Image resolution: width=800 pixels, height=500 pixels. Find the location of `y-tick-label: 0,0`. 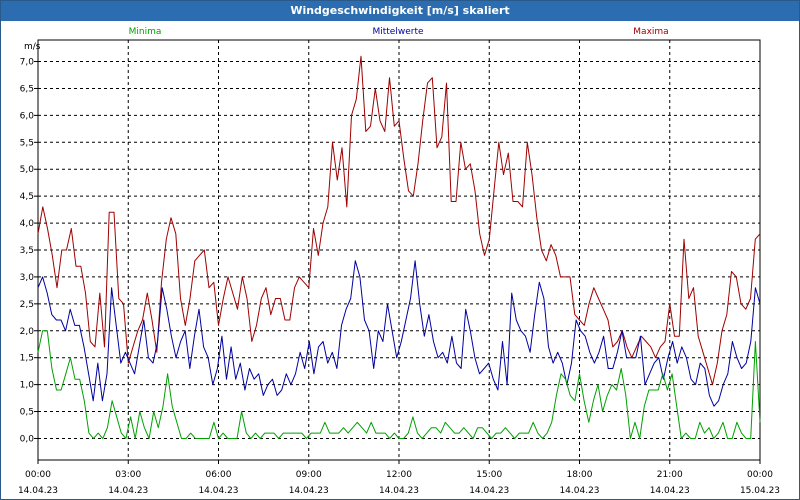

y-tick-label: 0,0 is located at coordinates (27, 439).